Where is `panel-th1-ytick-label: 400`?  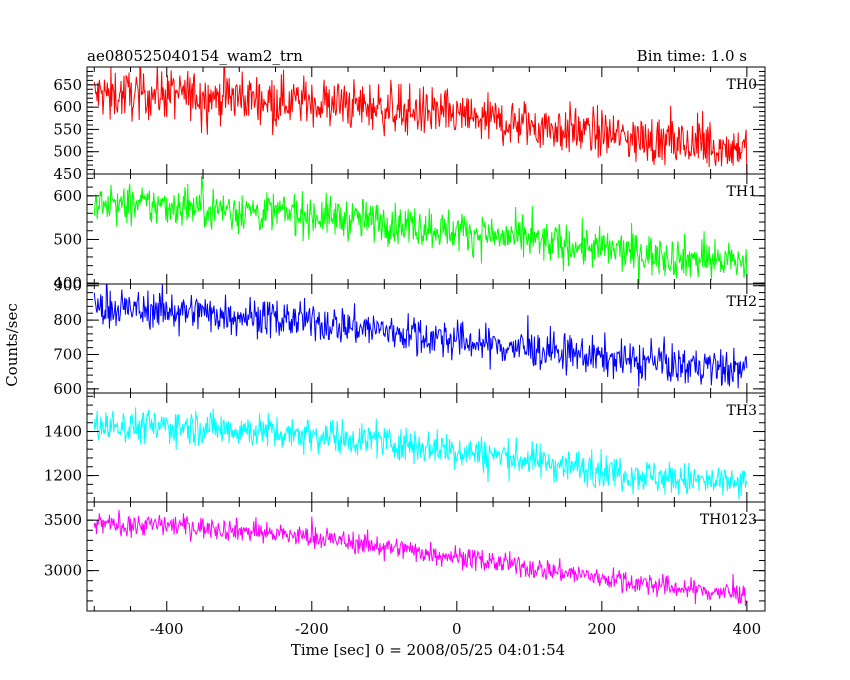 panel-th1-ytick-label: 400 is located at coordinates (67, 283).